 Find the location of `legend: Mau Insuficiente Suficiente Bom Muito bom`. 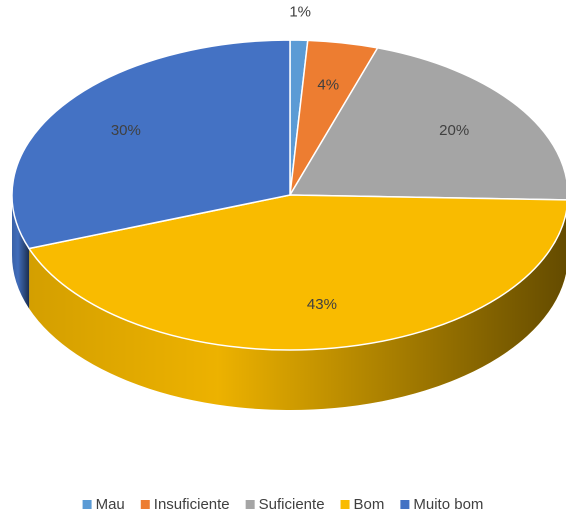

legend: Mau Insuficiente Suficiente Bom Muito bom is located at coordinates (282, 504).